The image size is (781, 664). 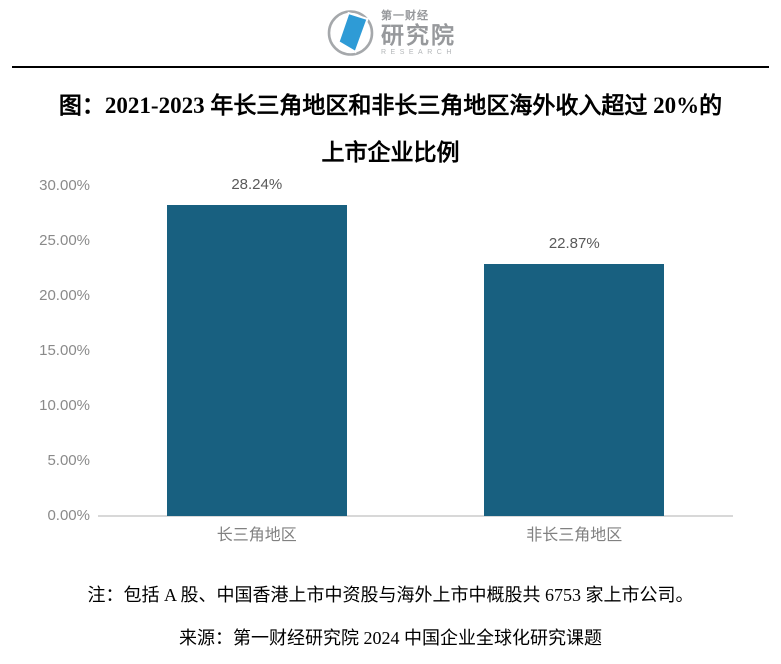 I want to click on y-tick-label: 20.00%, so click(x=64, y=295).